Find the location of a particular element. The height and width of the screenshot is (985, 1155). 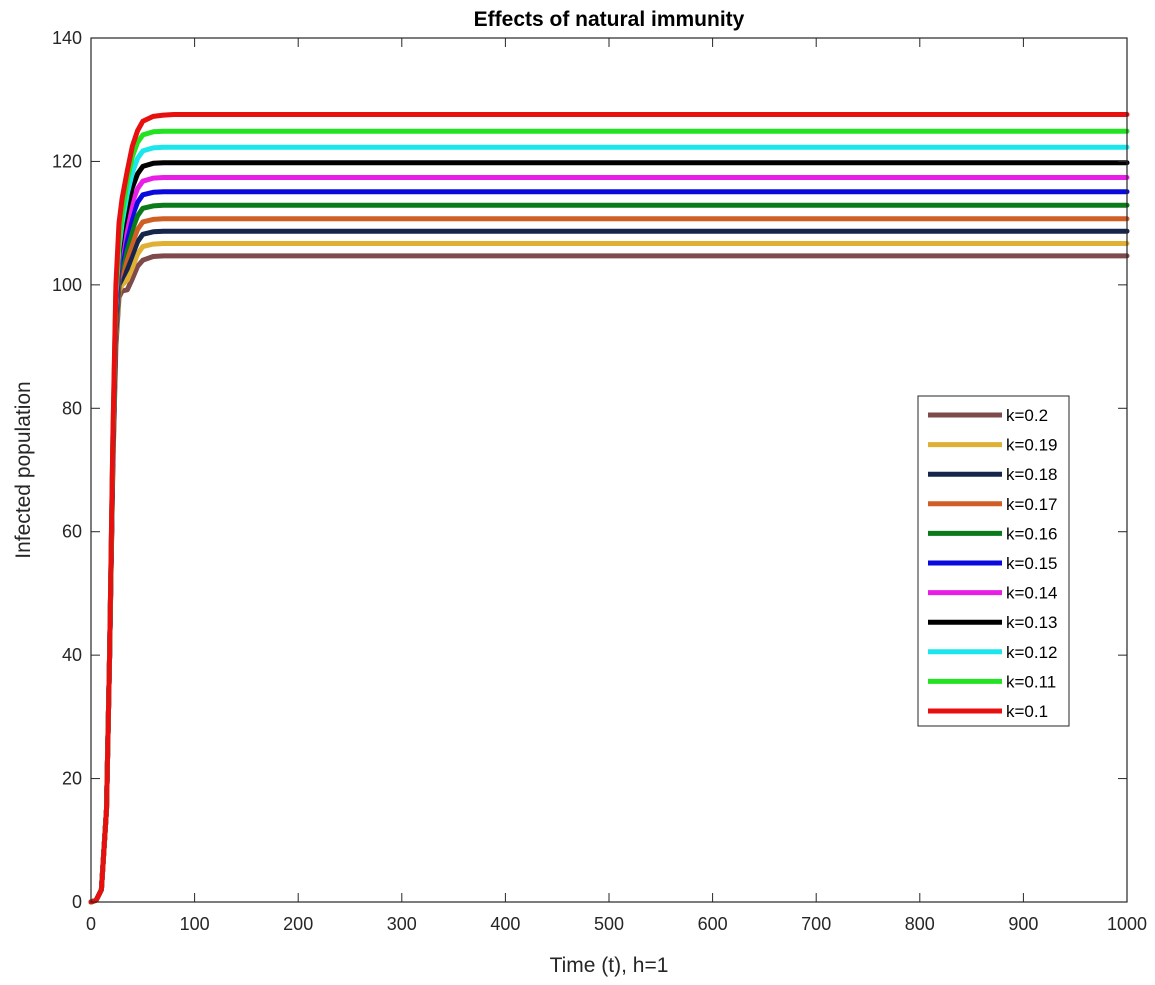

legend-item: k=0.19 is located at coordinates (993, 445).